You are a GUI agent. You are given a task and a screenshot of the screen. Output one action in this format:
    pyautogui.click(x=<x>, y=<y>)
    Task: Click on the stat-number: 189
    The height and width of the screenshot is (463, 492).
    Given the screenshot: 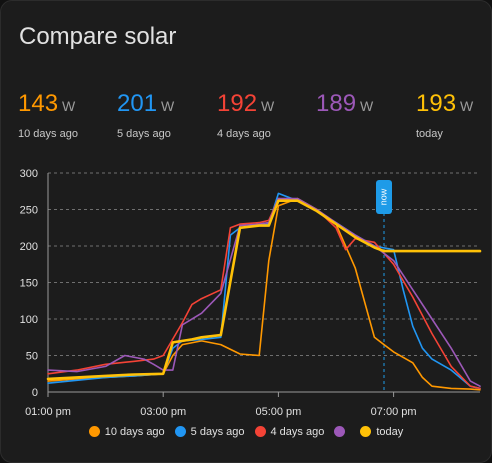 What is the action you would take?
    pyautogui.click(x=336, y=103)
    